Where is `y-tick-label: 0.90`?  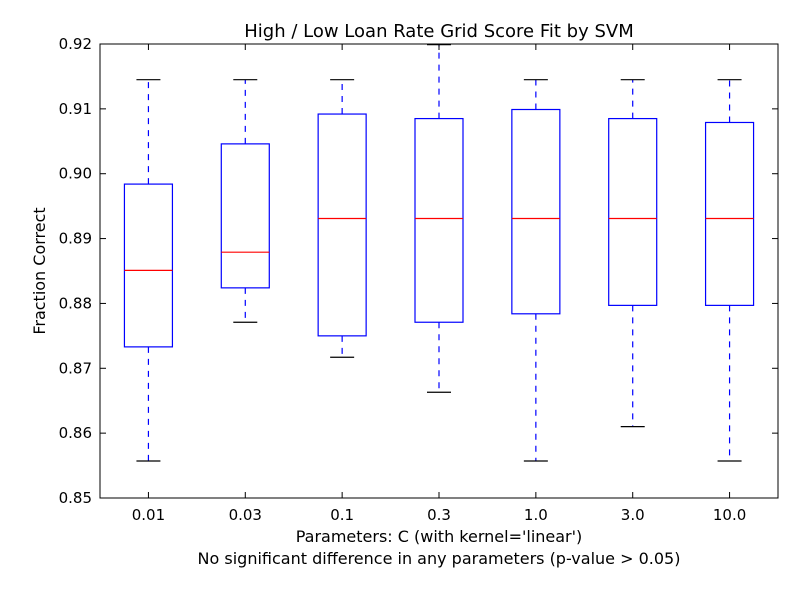 y-tick-label: 0.90 is located at coordinates (75, 174).